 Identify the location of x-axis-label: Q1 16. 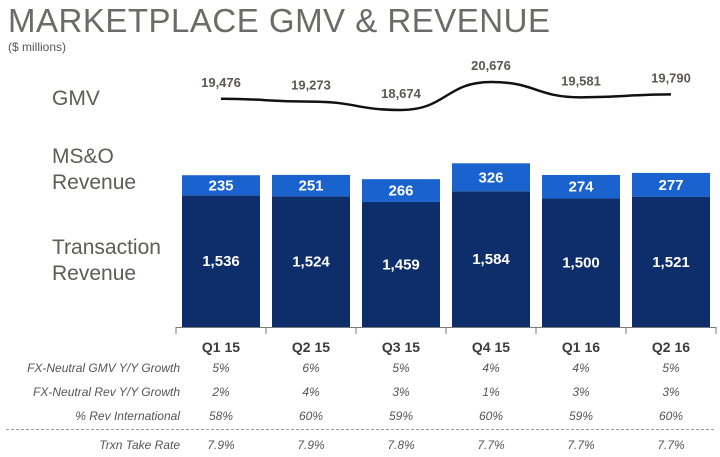
(581, 347).